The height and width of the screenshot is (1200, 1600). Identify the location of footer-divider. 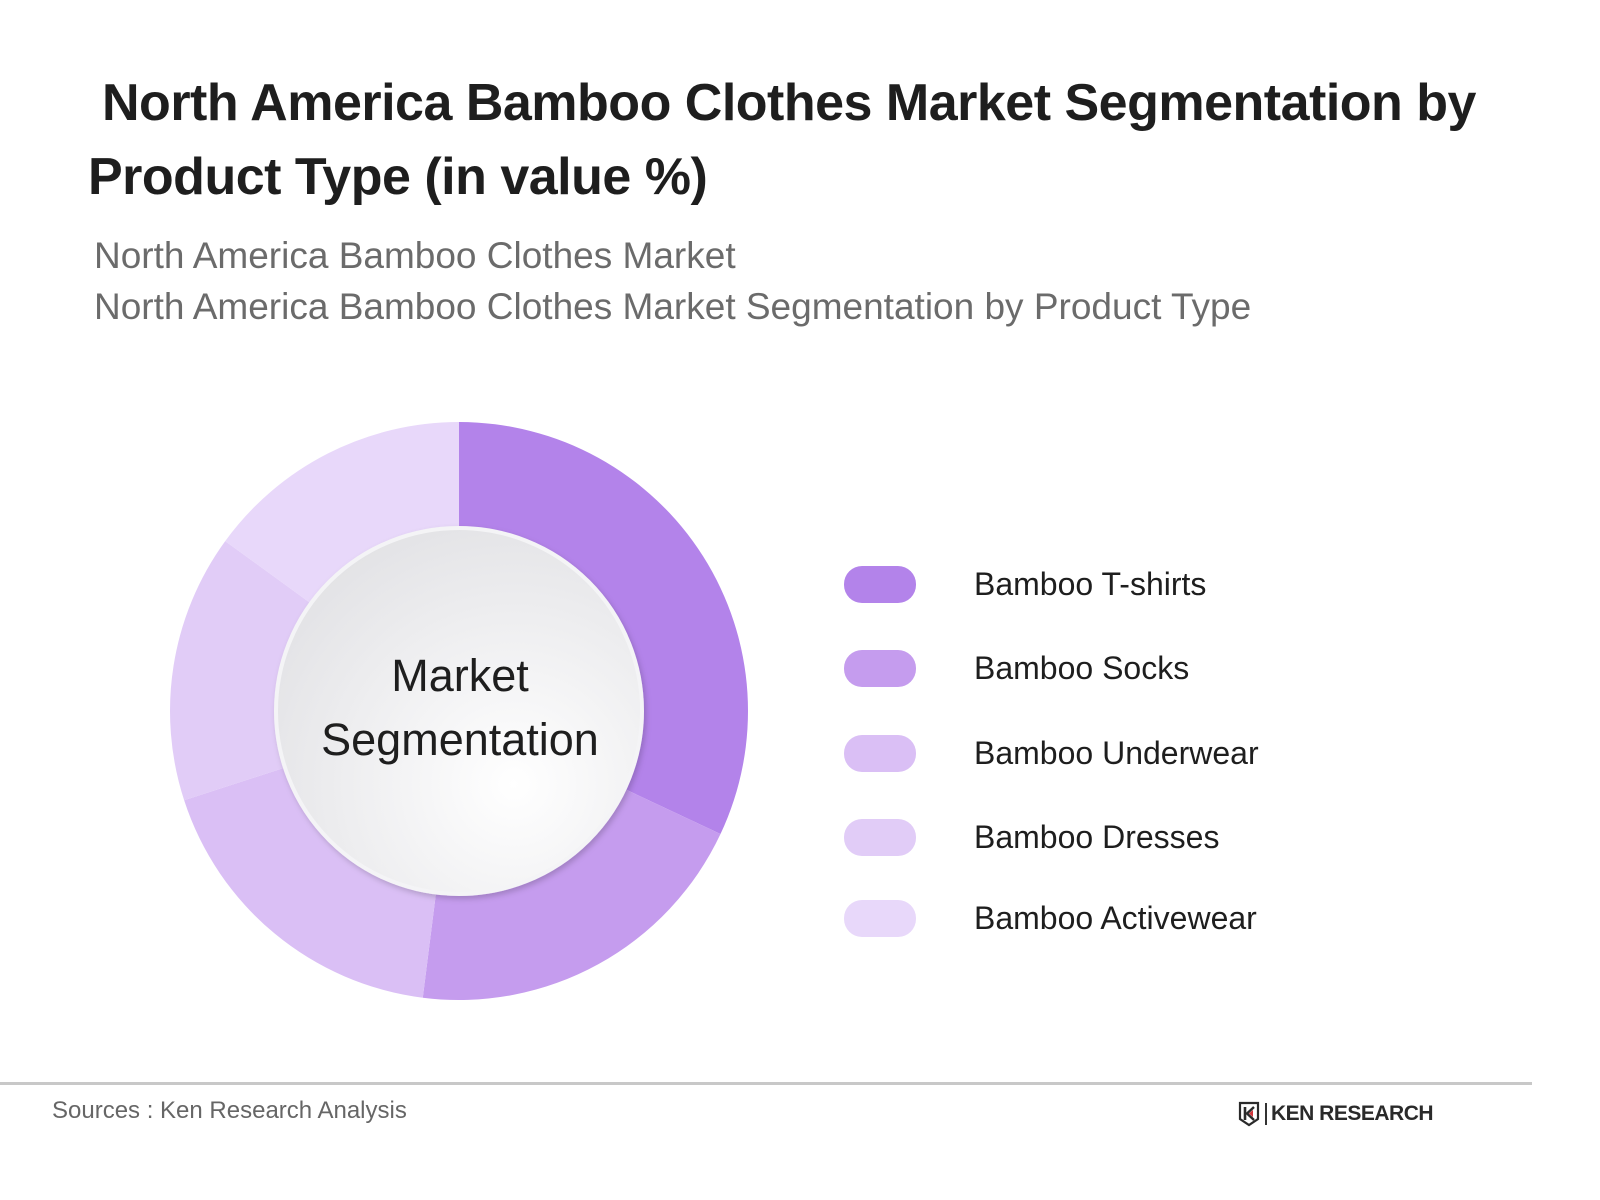
(766, 1083).